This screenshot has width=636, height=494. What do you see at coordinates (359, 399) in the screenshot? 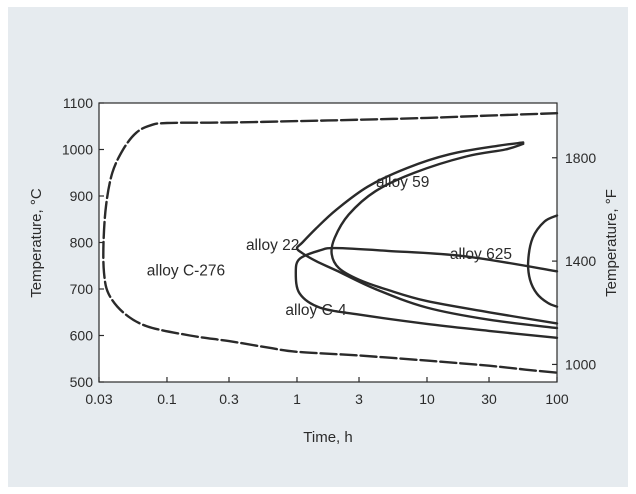
I see `x-tick-label-5: 3` at bounding box center [359, 399].